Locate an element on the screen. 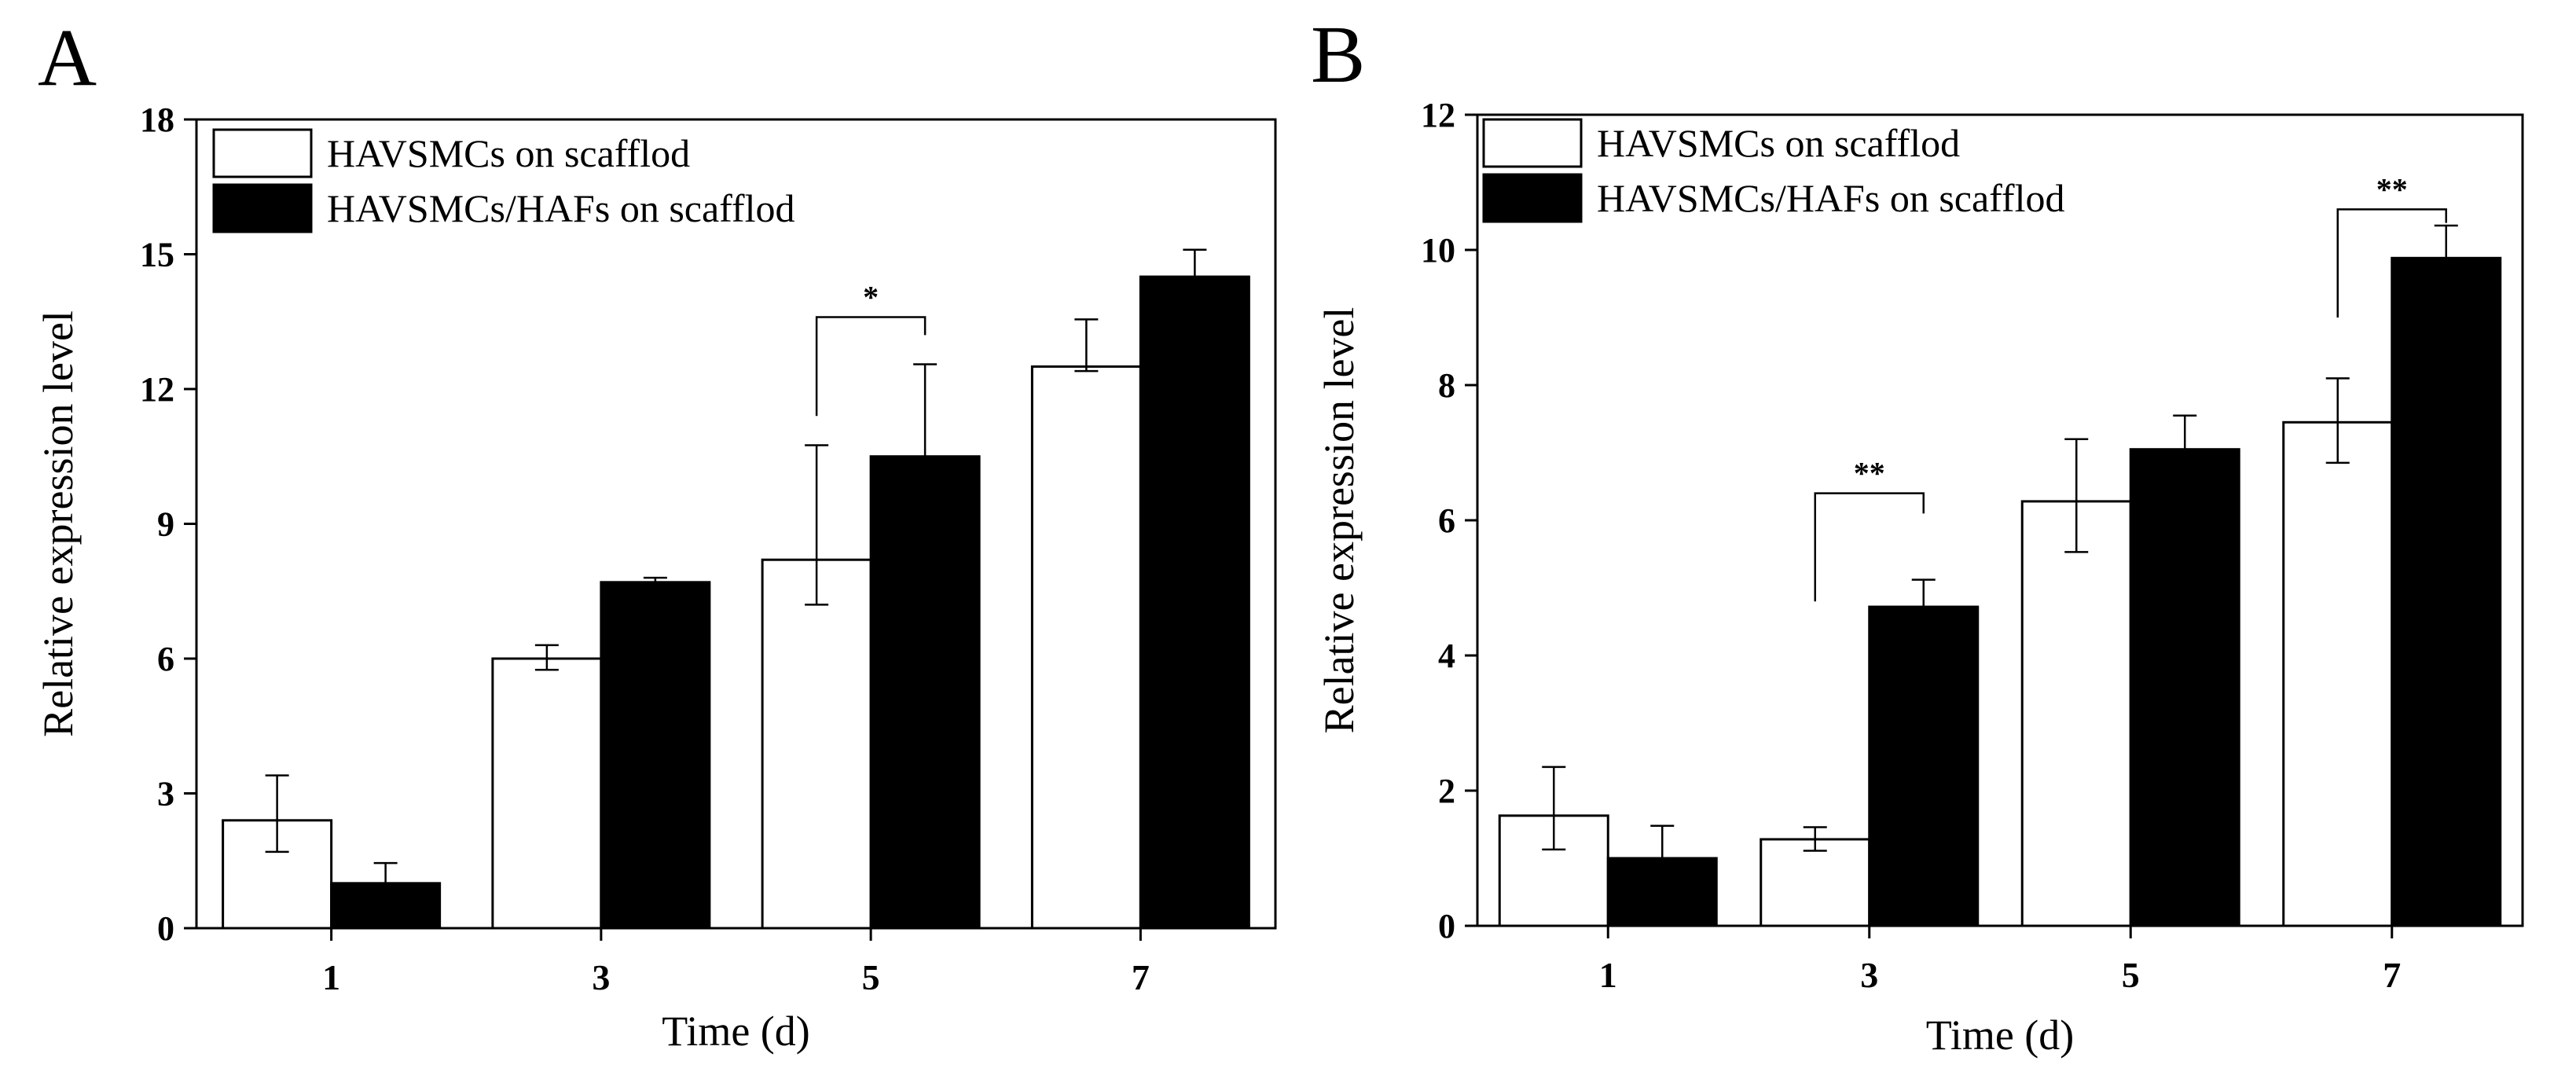 Image resolution: width=2576 pixels, height=1072 pixels. y-tick-label: 2 is located at coordinates (1446, 791).